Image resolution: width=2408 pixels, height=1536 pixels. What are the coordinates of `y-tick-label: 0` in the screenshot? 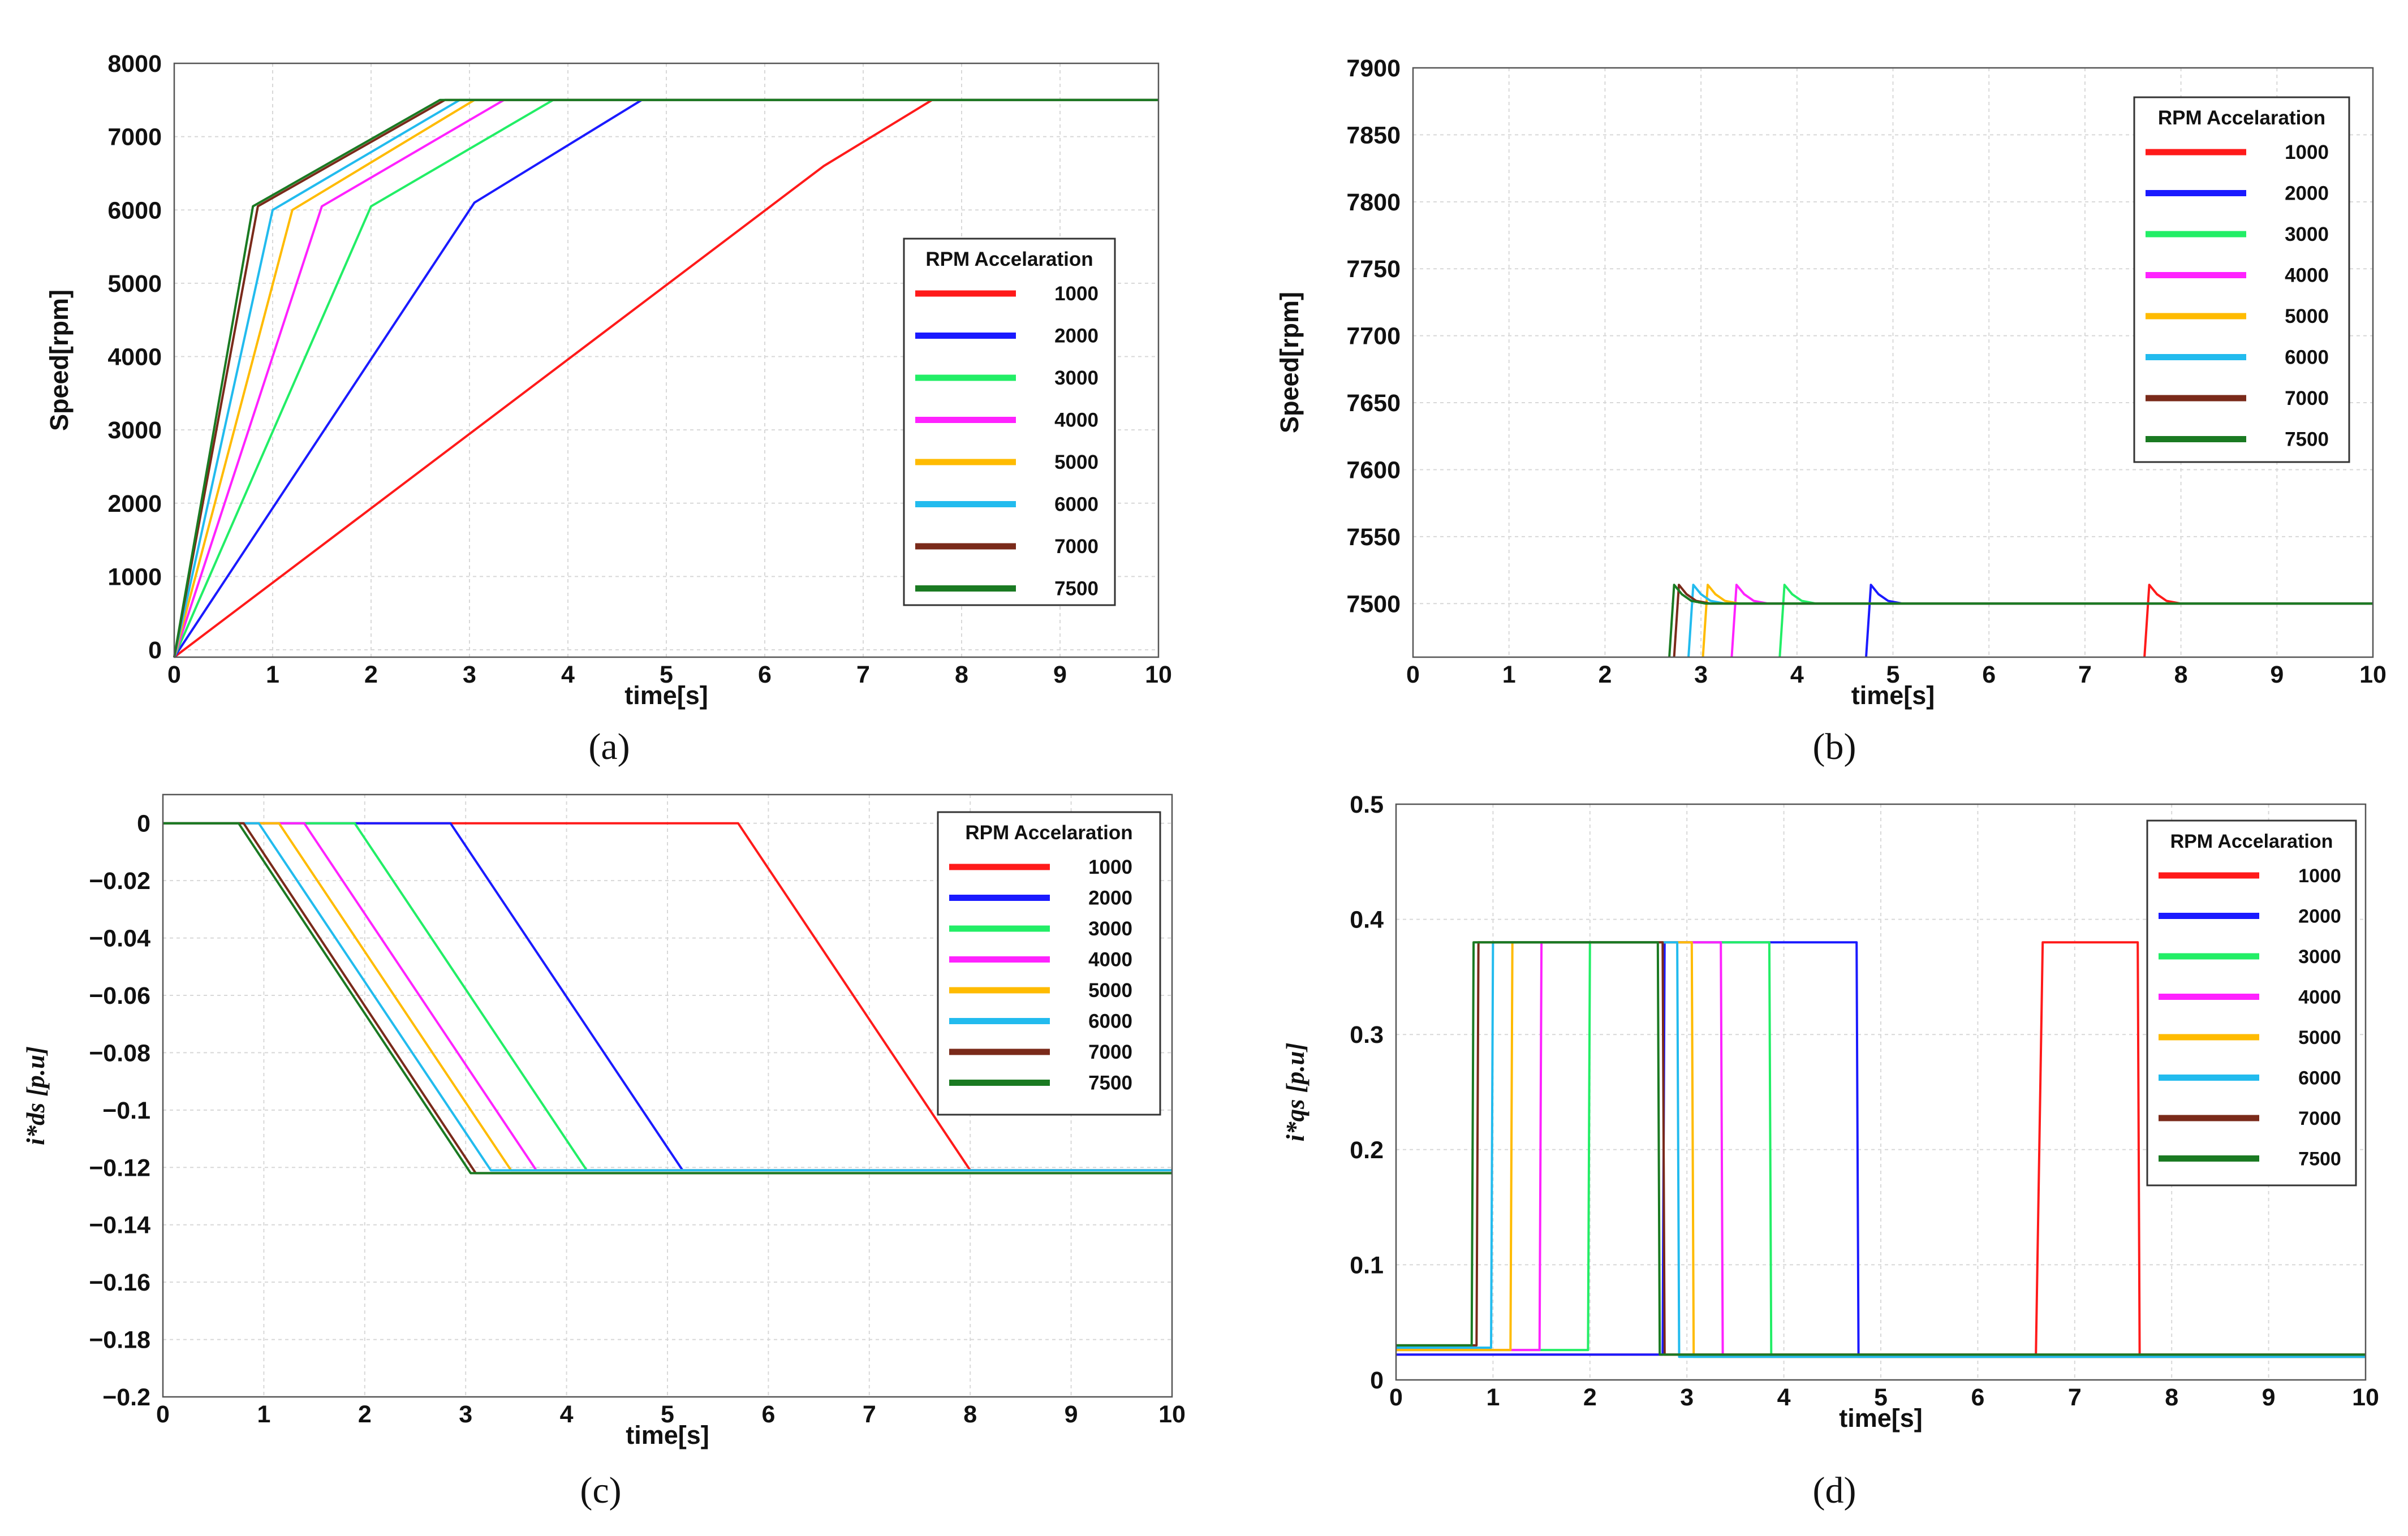 It's located at (143, 824).